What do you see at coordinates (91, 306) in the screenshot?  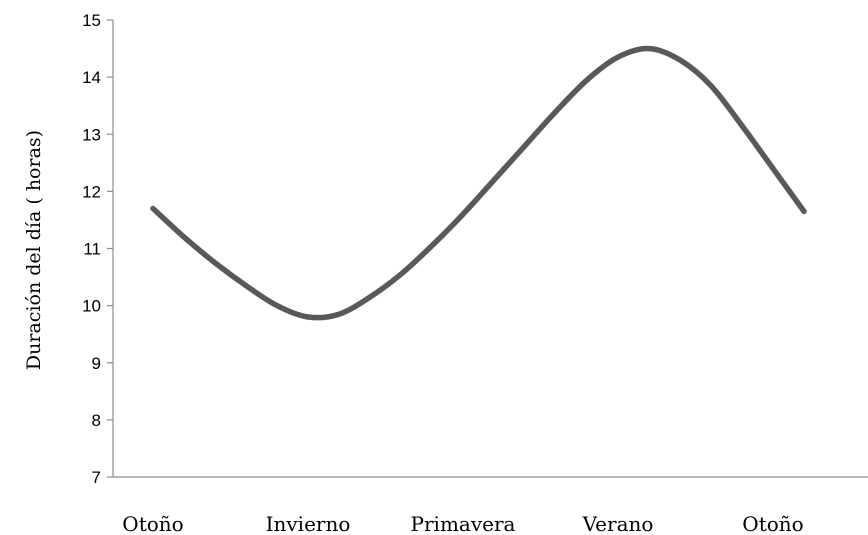 I see `y-tick-label: 10` at bounding box center [91, 306].